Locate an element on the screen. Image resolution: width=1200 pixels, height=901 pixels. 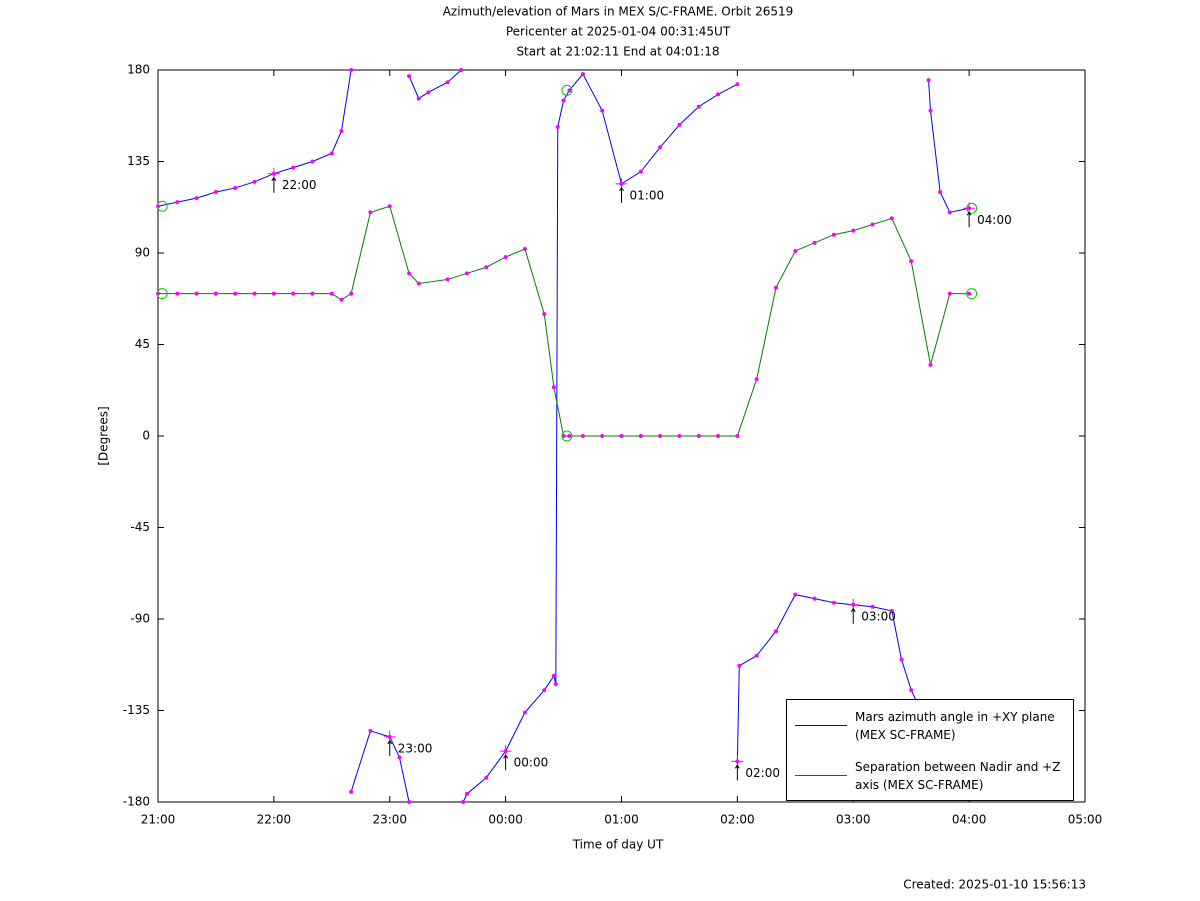
y-tick-label: -90 is located at coordinates (140, 619).